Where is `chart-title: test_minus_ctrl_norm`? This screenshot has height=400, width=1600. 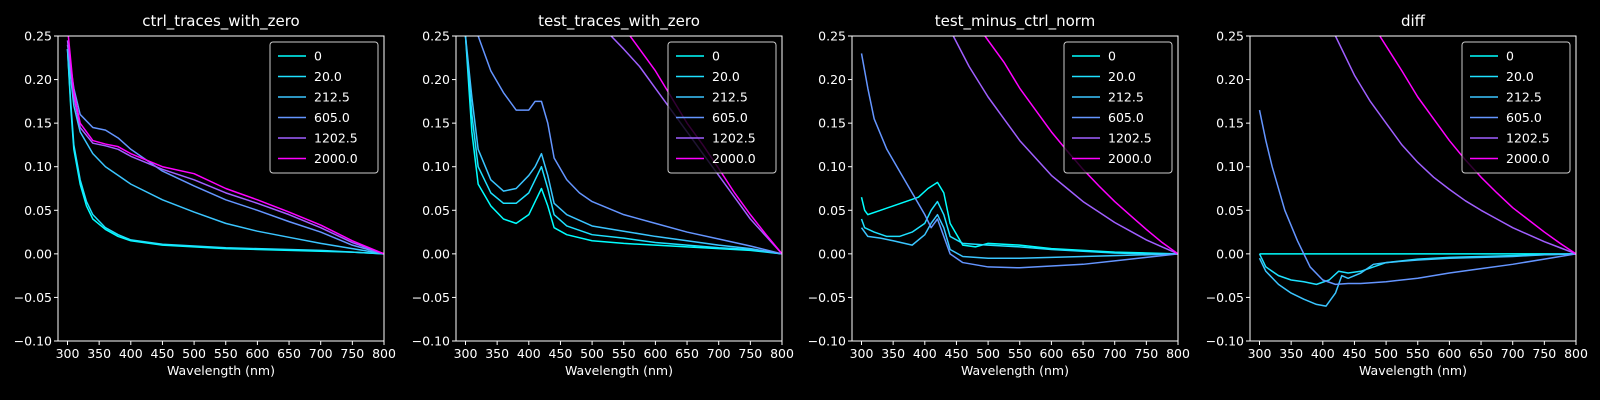
chart-title: test_minus_ctrl_norm is located at coordinates (1015, 21).